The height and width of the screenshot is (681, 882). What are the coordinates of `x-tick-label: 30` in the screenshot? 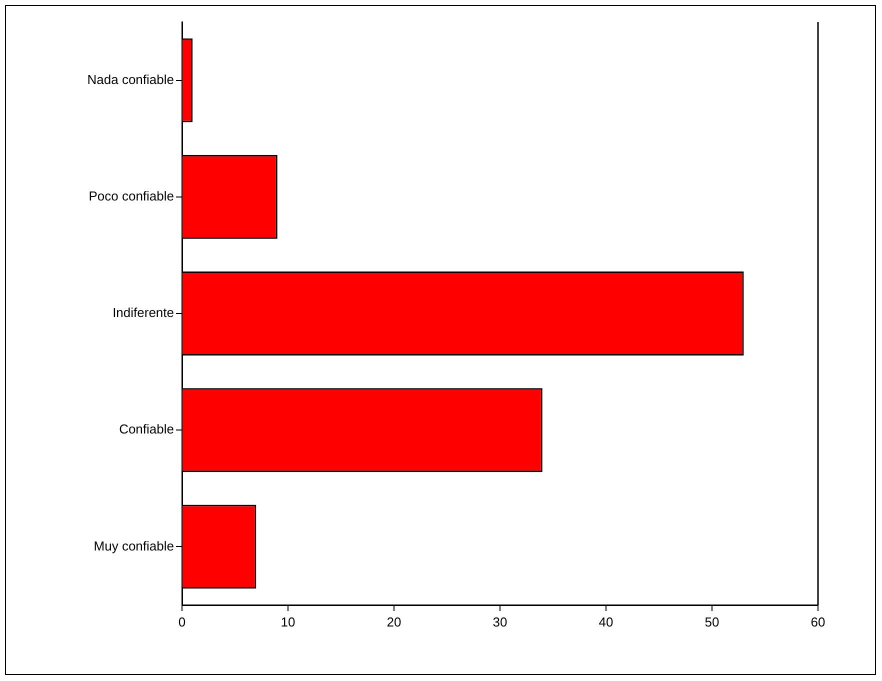 It's located at (500, 622).